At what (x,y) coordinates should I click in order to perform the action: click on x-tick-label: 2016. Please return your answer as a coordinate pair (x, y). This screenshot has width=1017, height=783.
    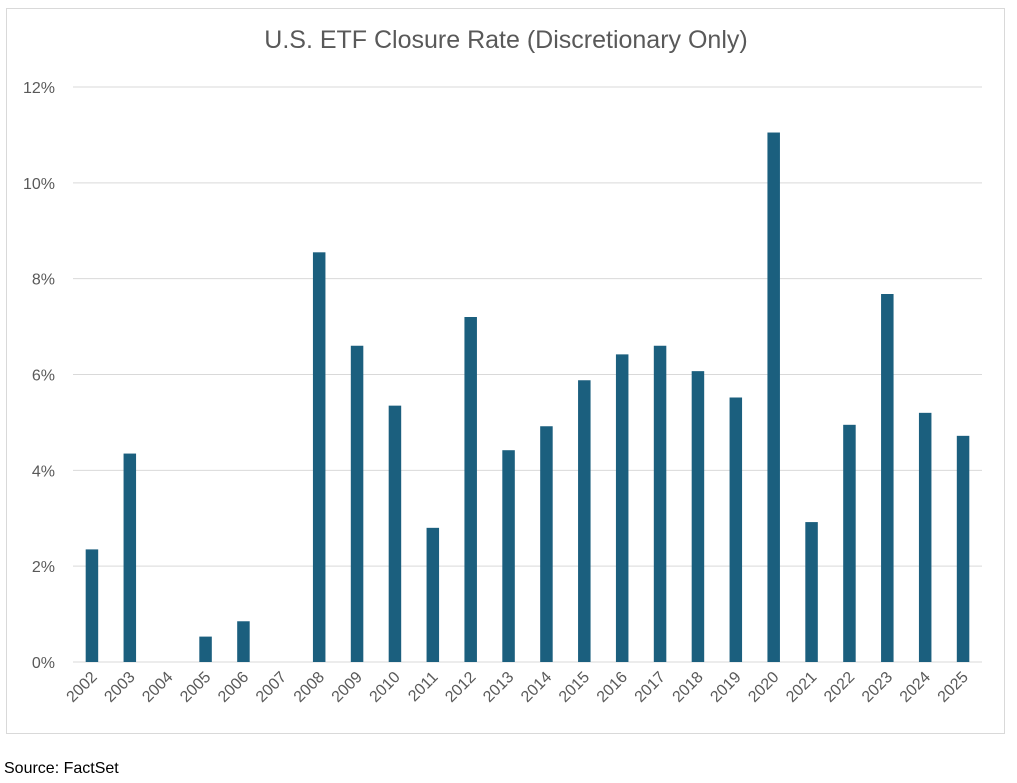
    Looking at the image, I should click on (612, 687).